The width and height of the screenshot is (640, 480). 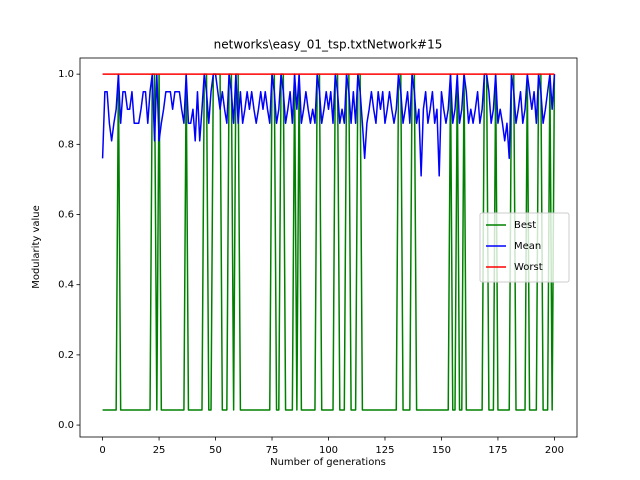 What do you see at coordinates (328, 462) in the screenshot?
I see `x-axis-label: Number of generations` at bounding box center [328, 462].